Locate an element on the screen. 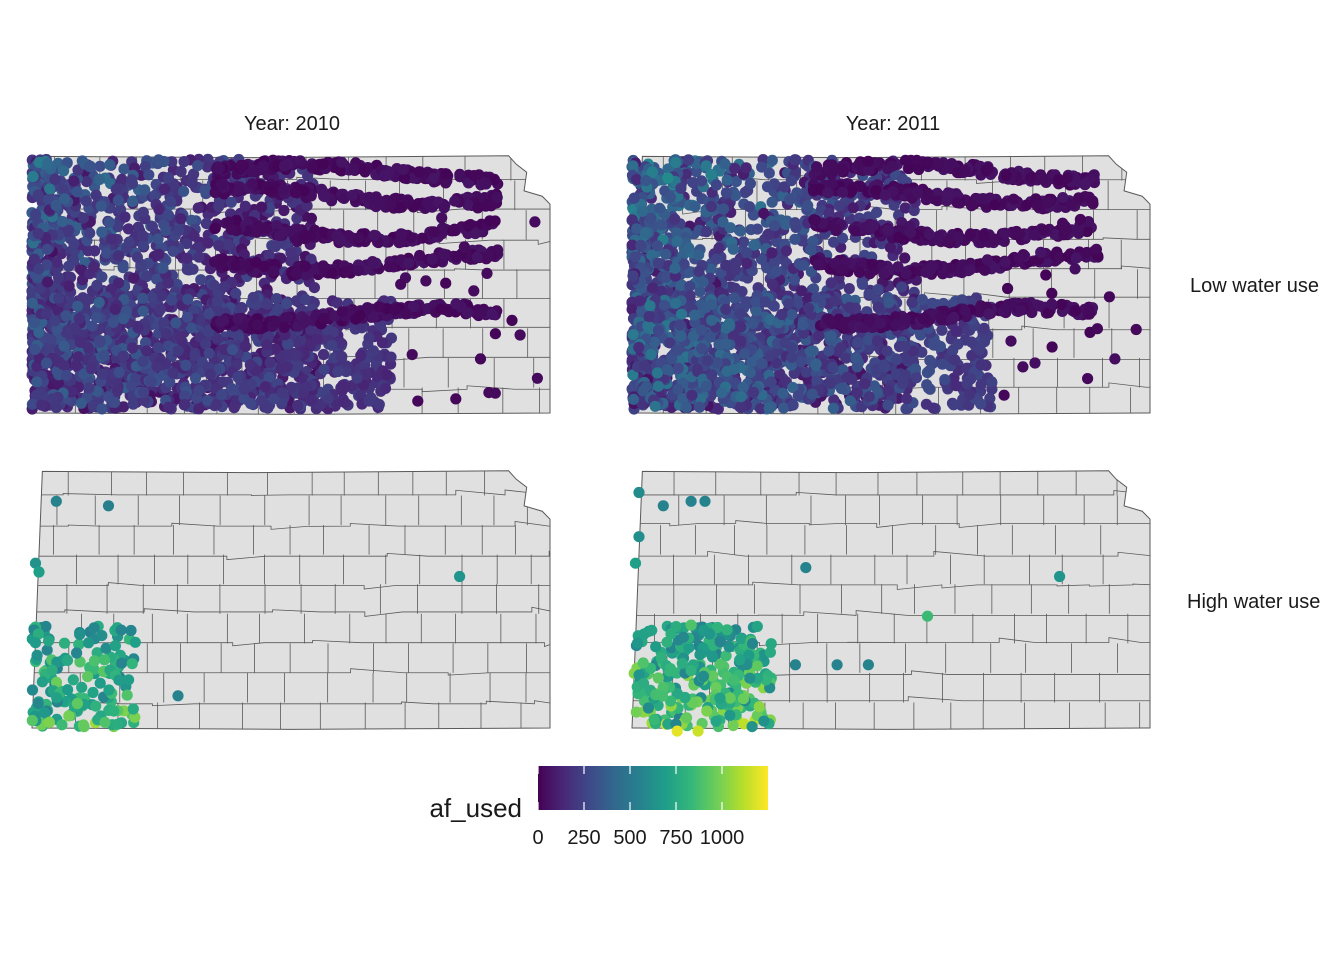 This screenshot has width=1344, height=960. facet-title-2011: Year: 2011 is located at coordinates (893, 124).